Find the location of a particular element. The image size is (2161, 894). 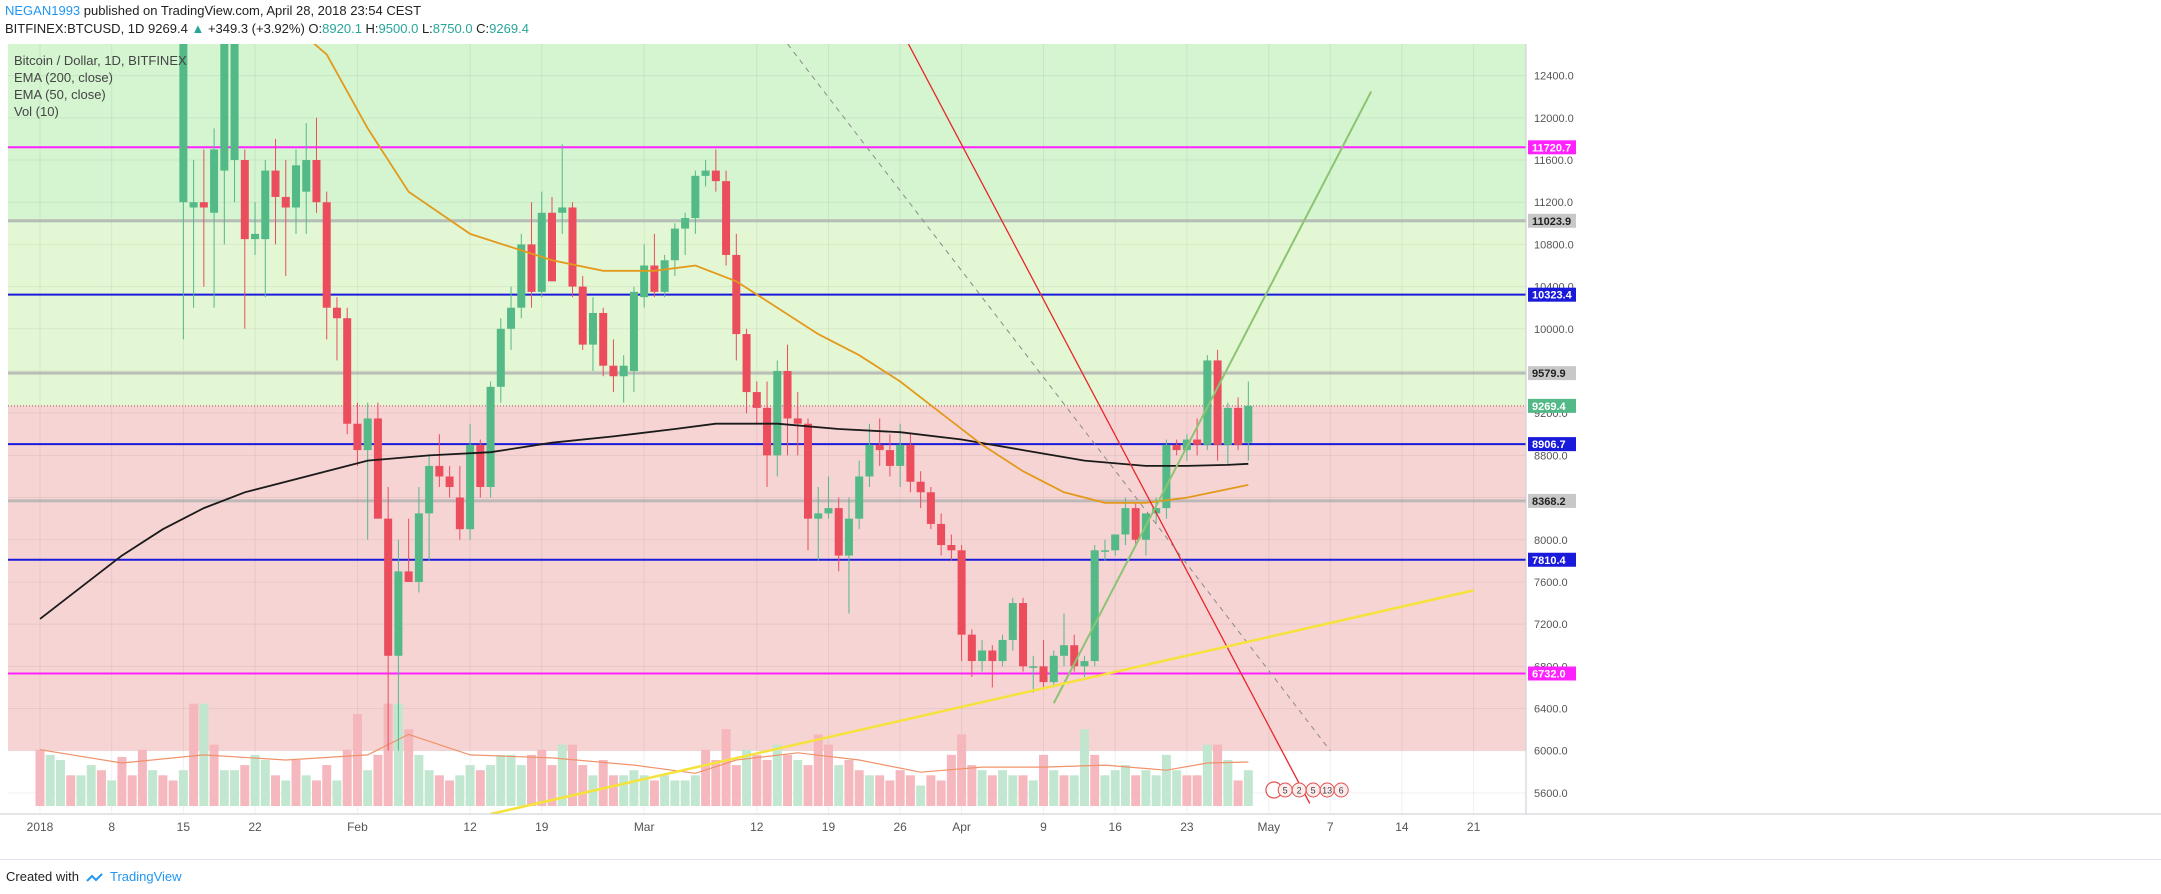

price-tick-label: 7200.0 is located at coordinates (1551, 625).